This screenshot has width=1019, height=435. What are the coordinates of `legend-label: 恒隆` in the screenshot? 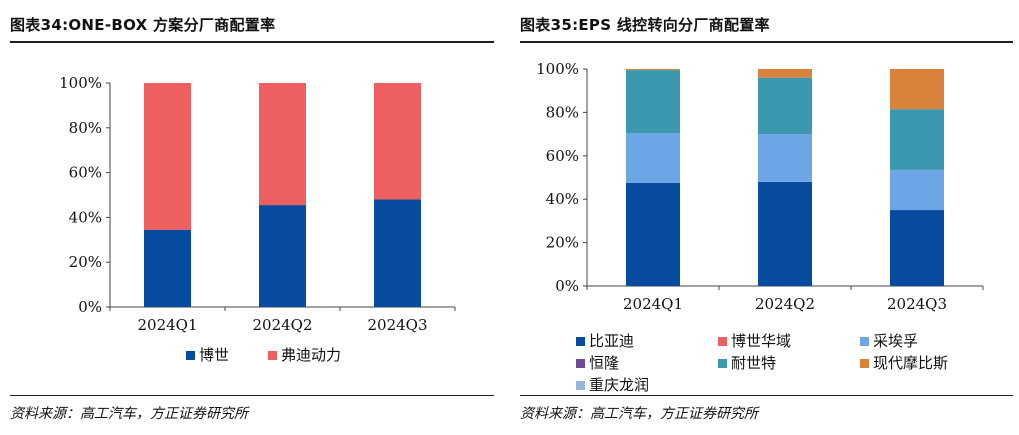 It's located at (604, 363).